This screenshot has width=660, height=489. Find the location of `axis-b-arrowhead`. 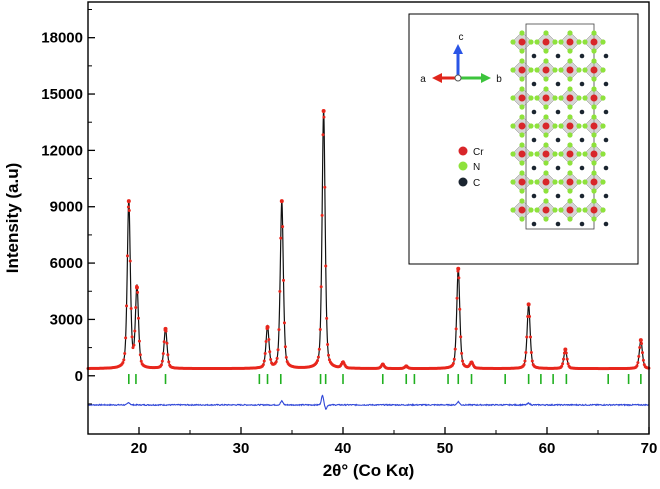

axis-b-arrowhead is located at coordinates (486, 78).